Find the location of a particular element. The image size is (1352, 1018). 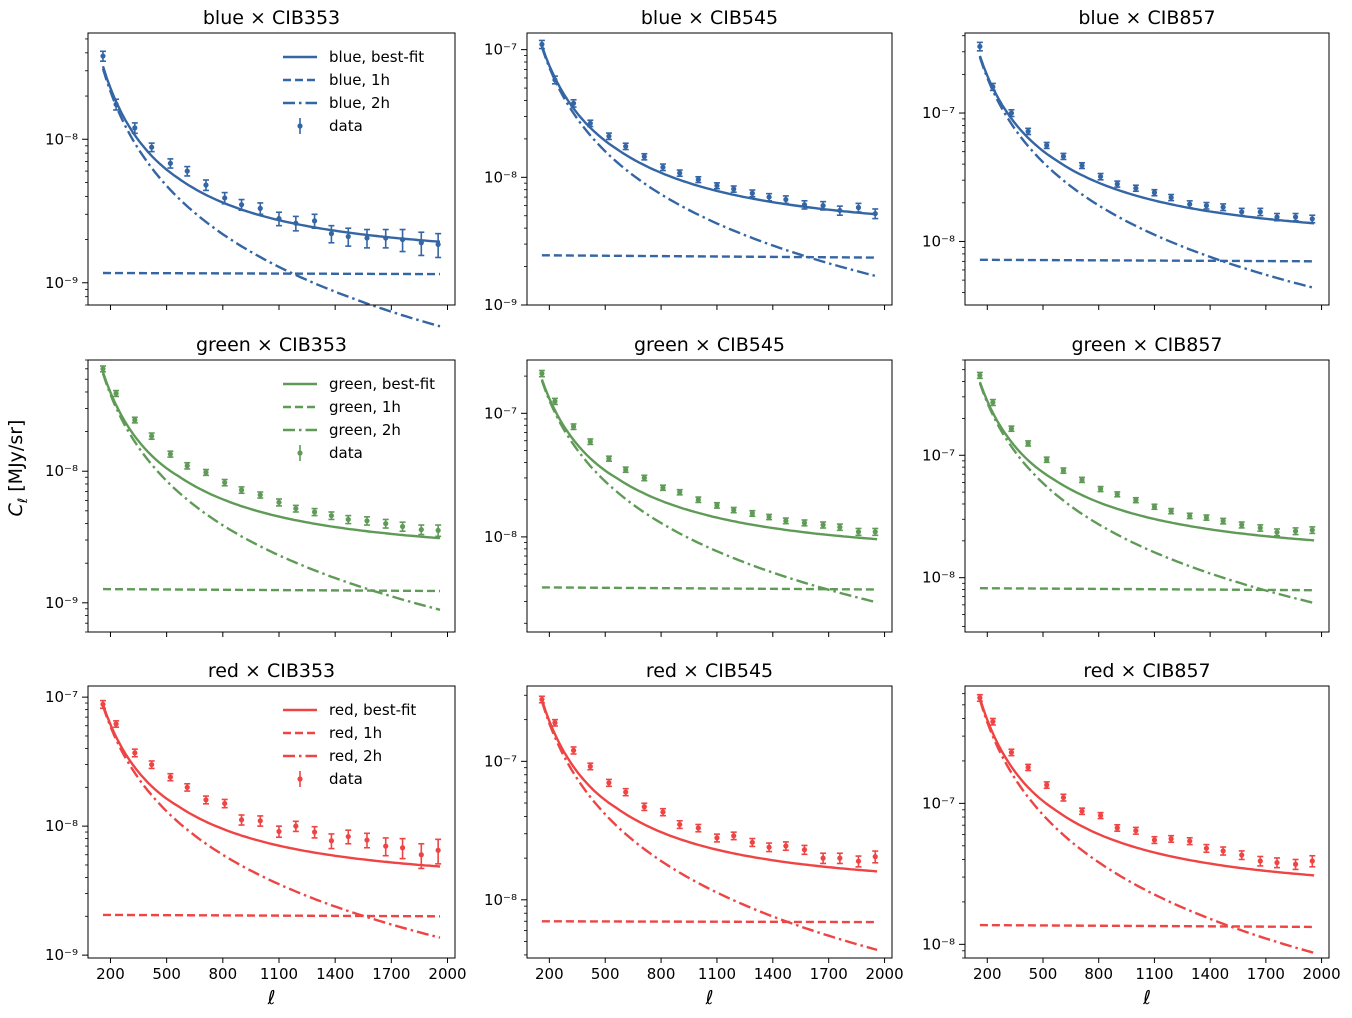

legend: blue, best-fit blue, 1h blue, 2h data is located at coordinates (353, 91).